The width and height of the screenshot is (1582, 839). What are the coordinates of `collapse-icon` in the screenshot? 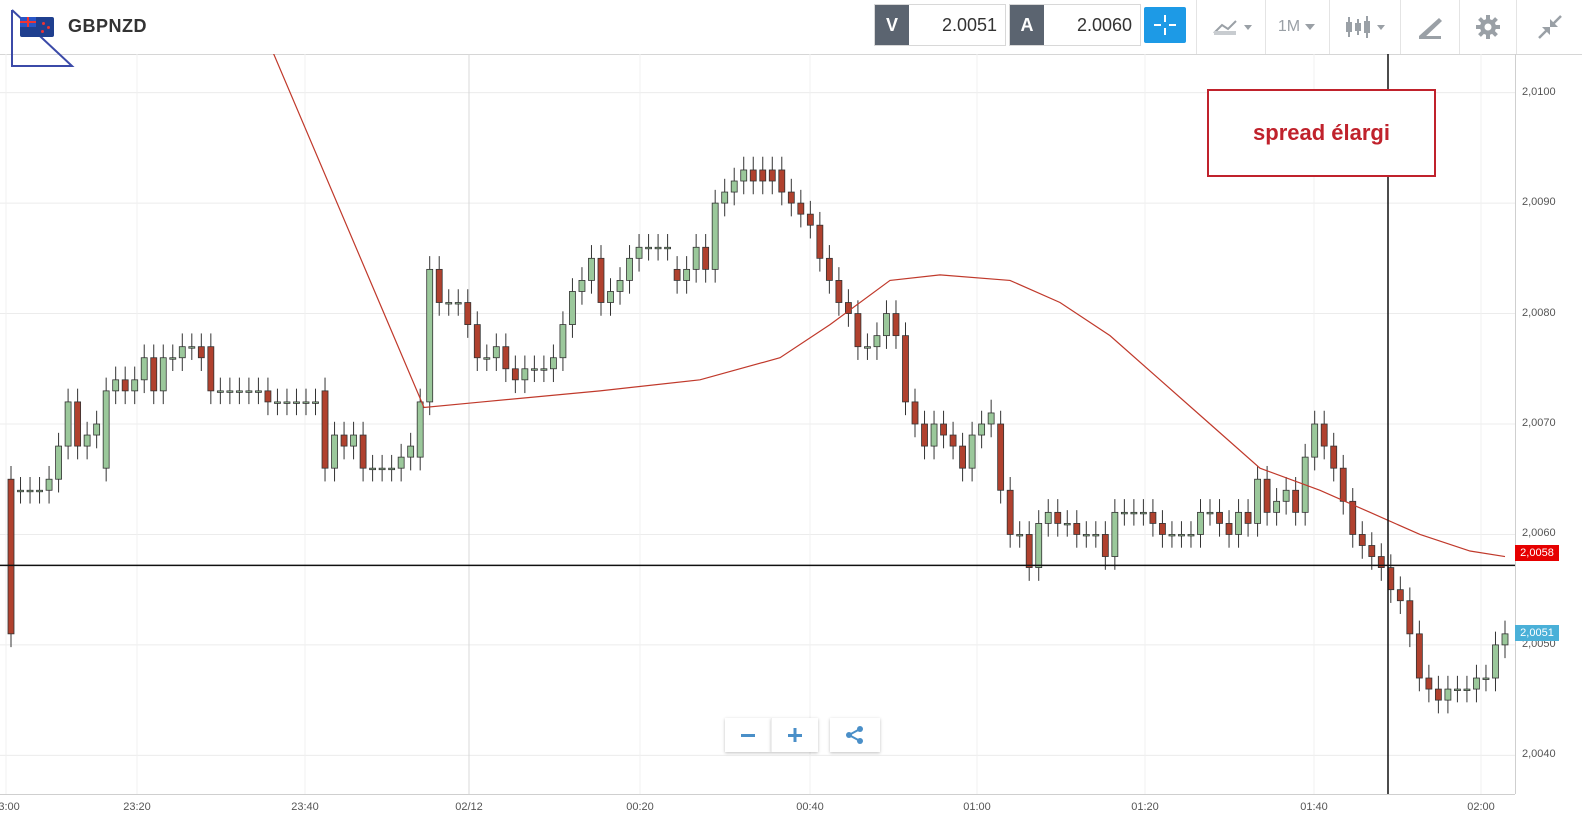 It's located at (1550, 27).